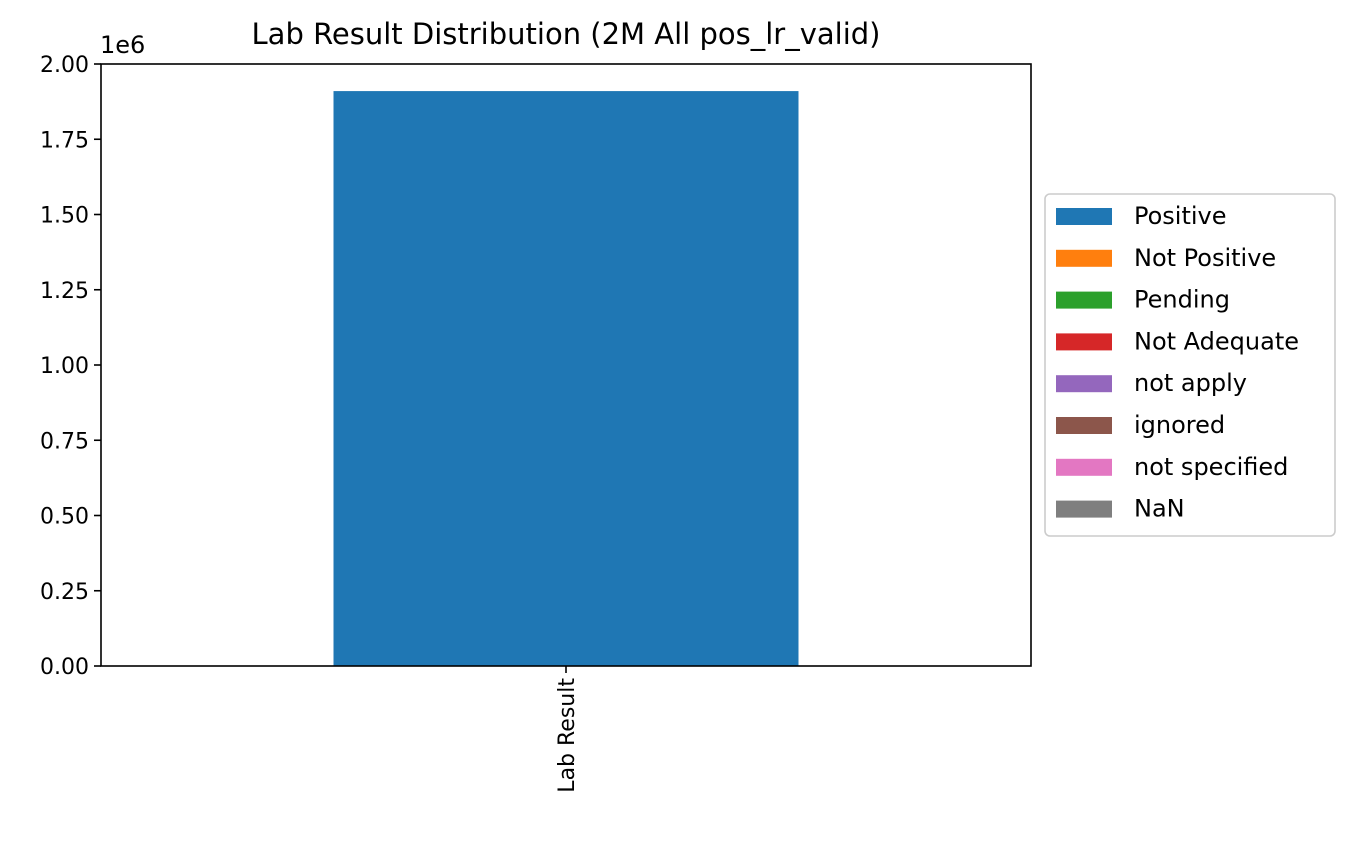  I want to click on y-tick-label: 0.50, so click(64, 517).